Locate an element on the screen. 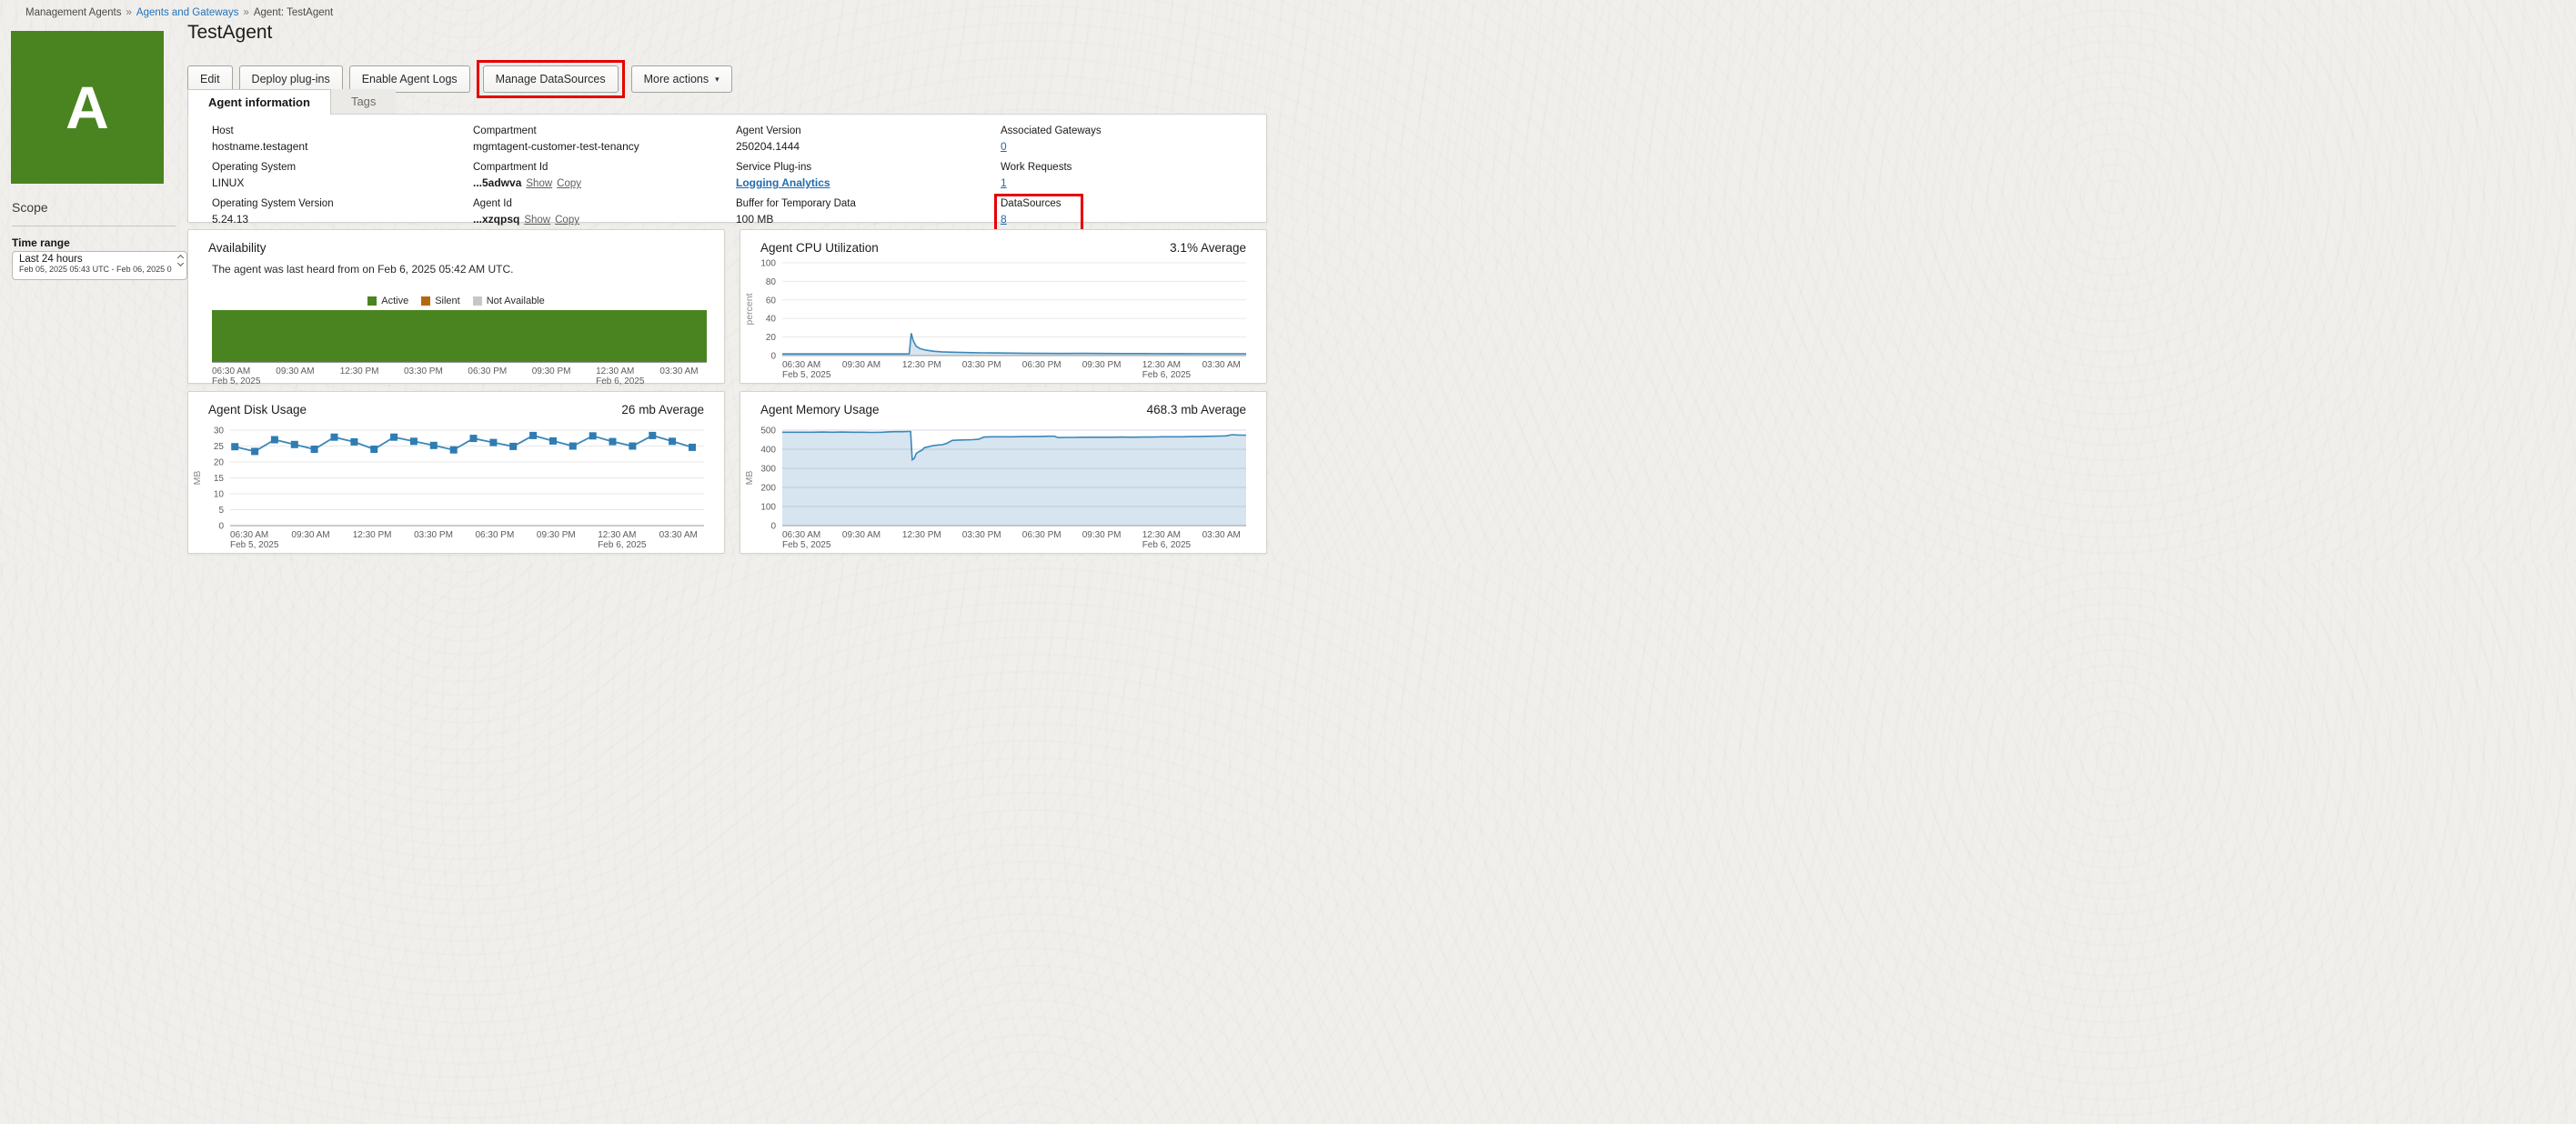 This screenshot has height=1124, width=2576. svg-text: 400 is located at coordinates (768, 451).